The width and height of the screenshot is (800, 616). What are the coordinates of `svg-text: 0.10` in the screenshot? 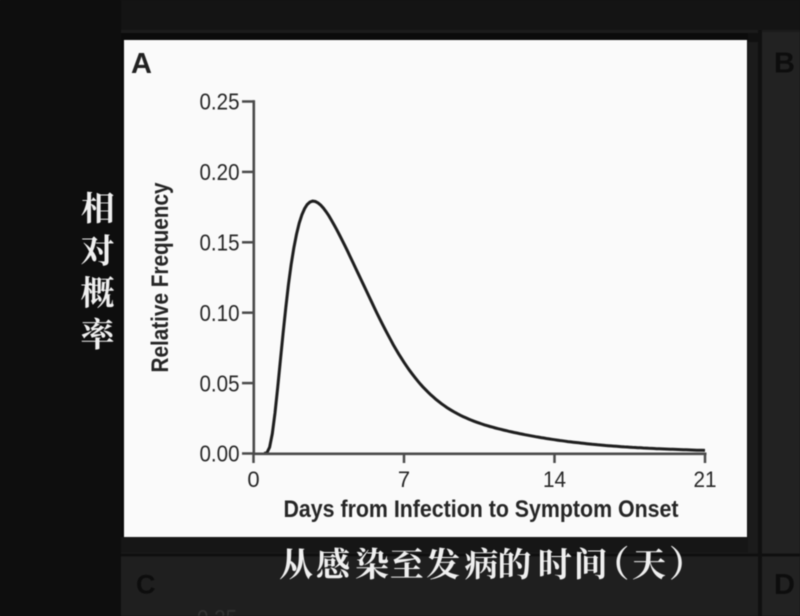 It's located at (220, 313).